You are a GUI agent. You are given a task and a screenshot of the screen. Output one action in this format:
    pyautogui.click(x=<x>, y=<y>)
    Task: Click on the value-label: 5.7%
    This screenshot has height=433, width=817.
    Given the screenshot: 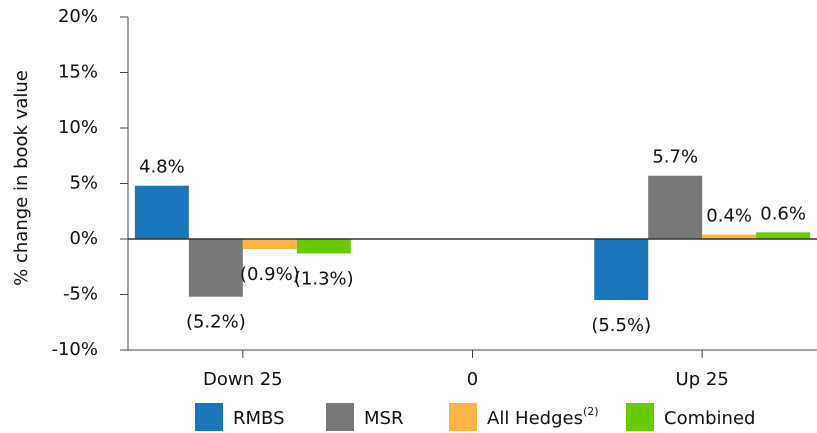 What is the action you would take?
    pyautogui.click(x=675, y=157)
    